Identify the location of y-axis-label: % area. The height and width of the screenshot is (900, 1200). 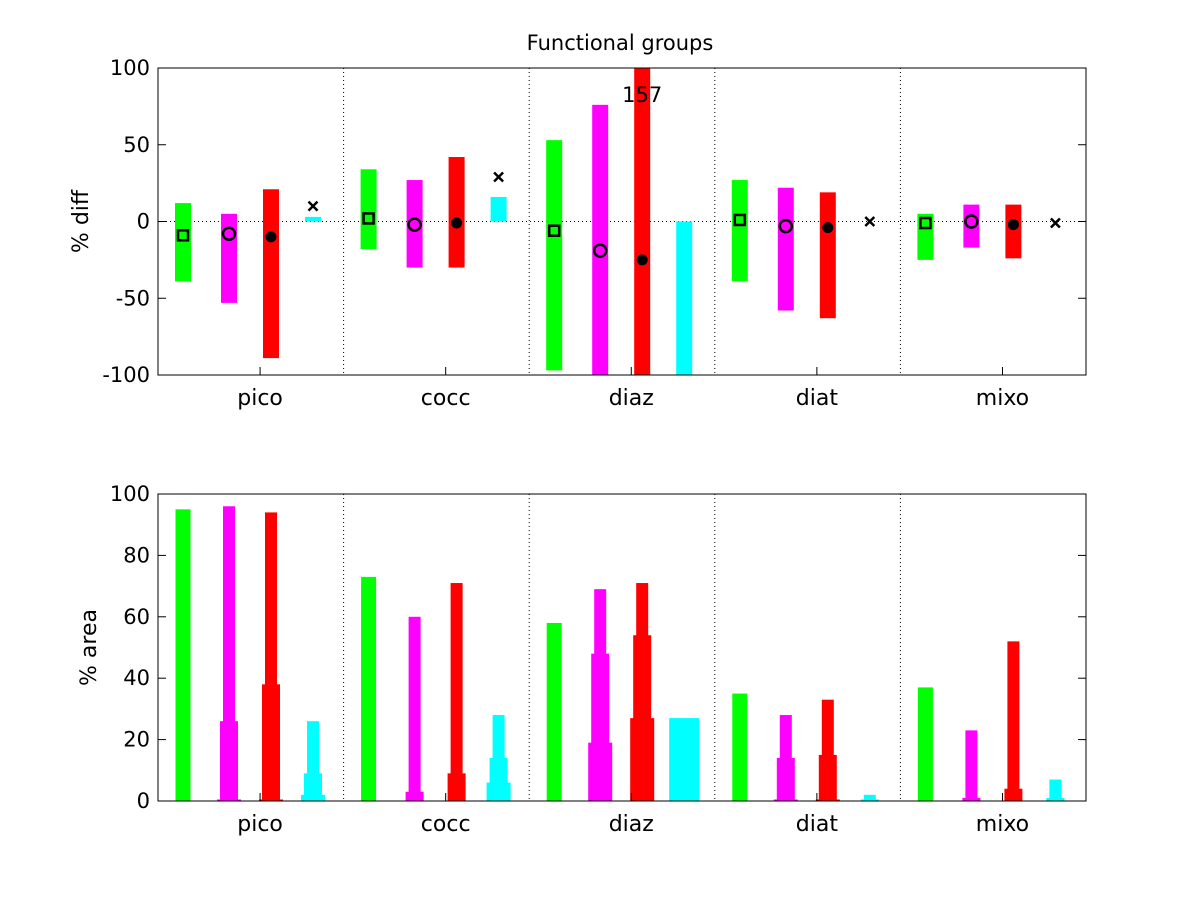
(89, 647).